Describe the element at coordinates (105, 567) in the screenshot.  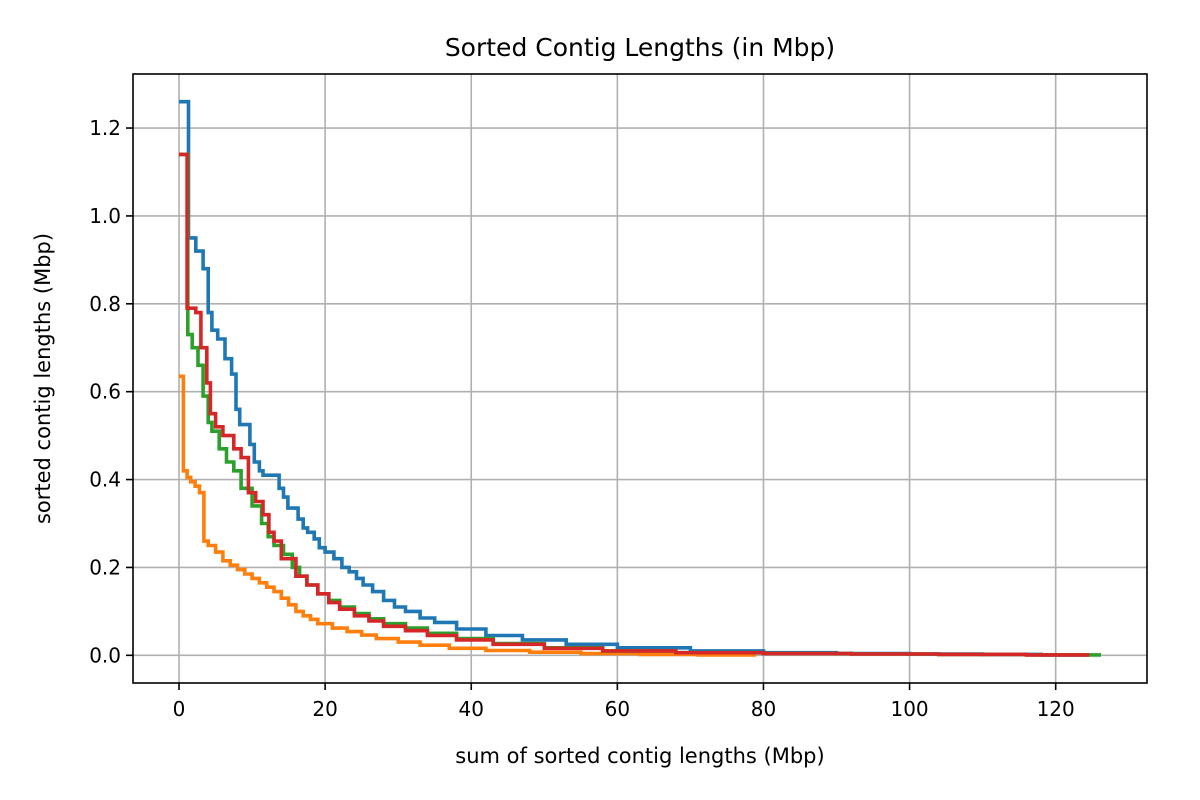
I see `y-tick-label: 0.2` at that location.